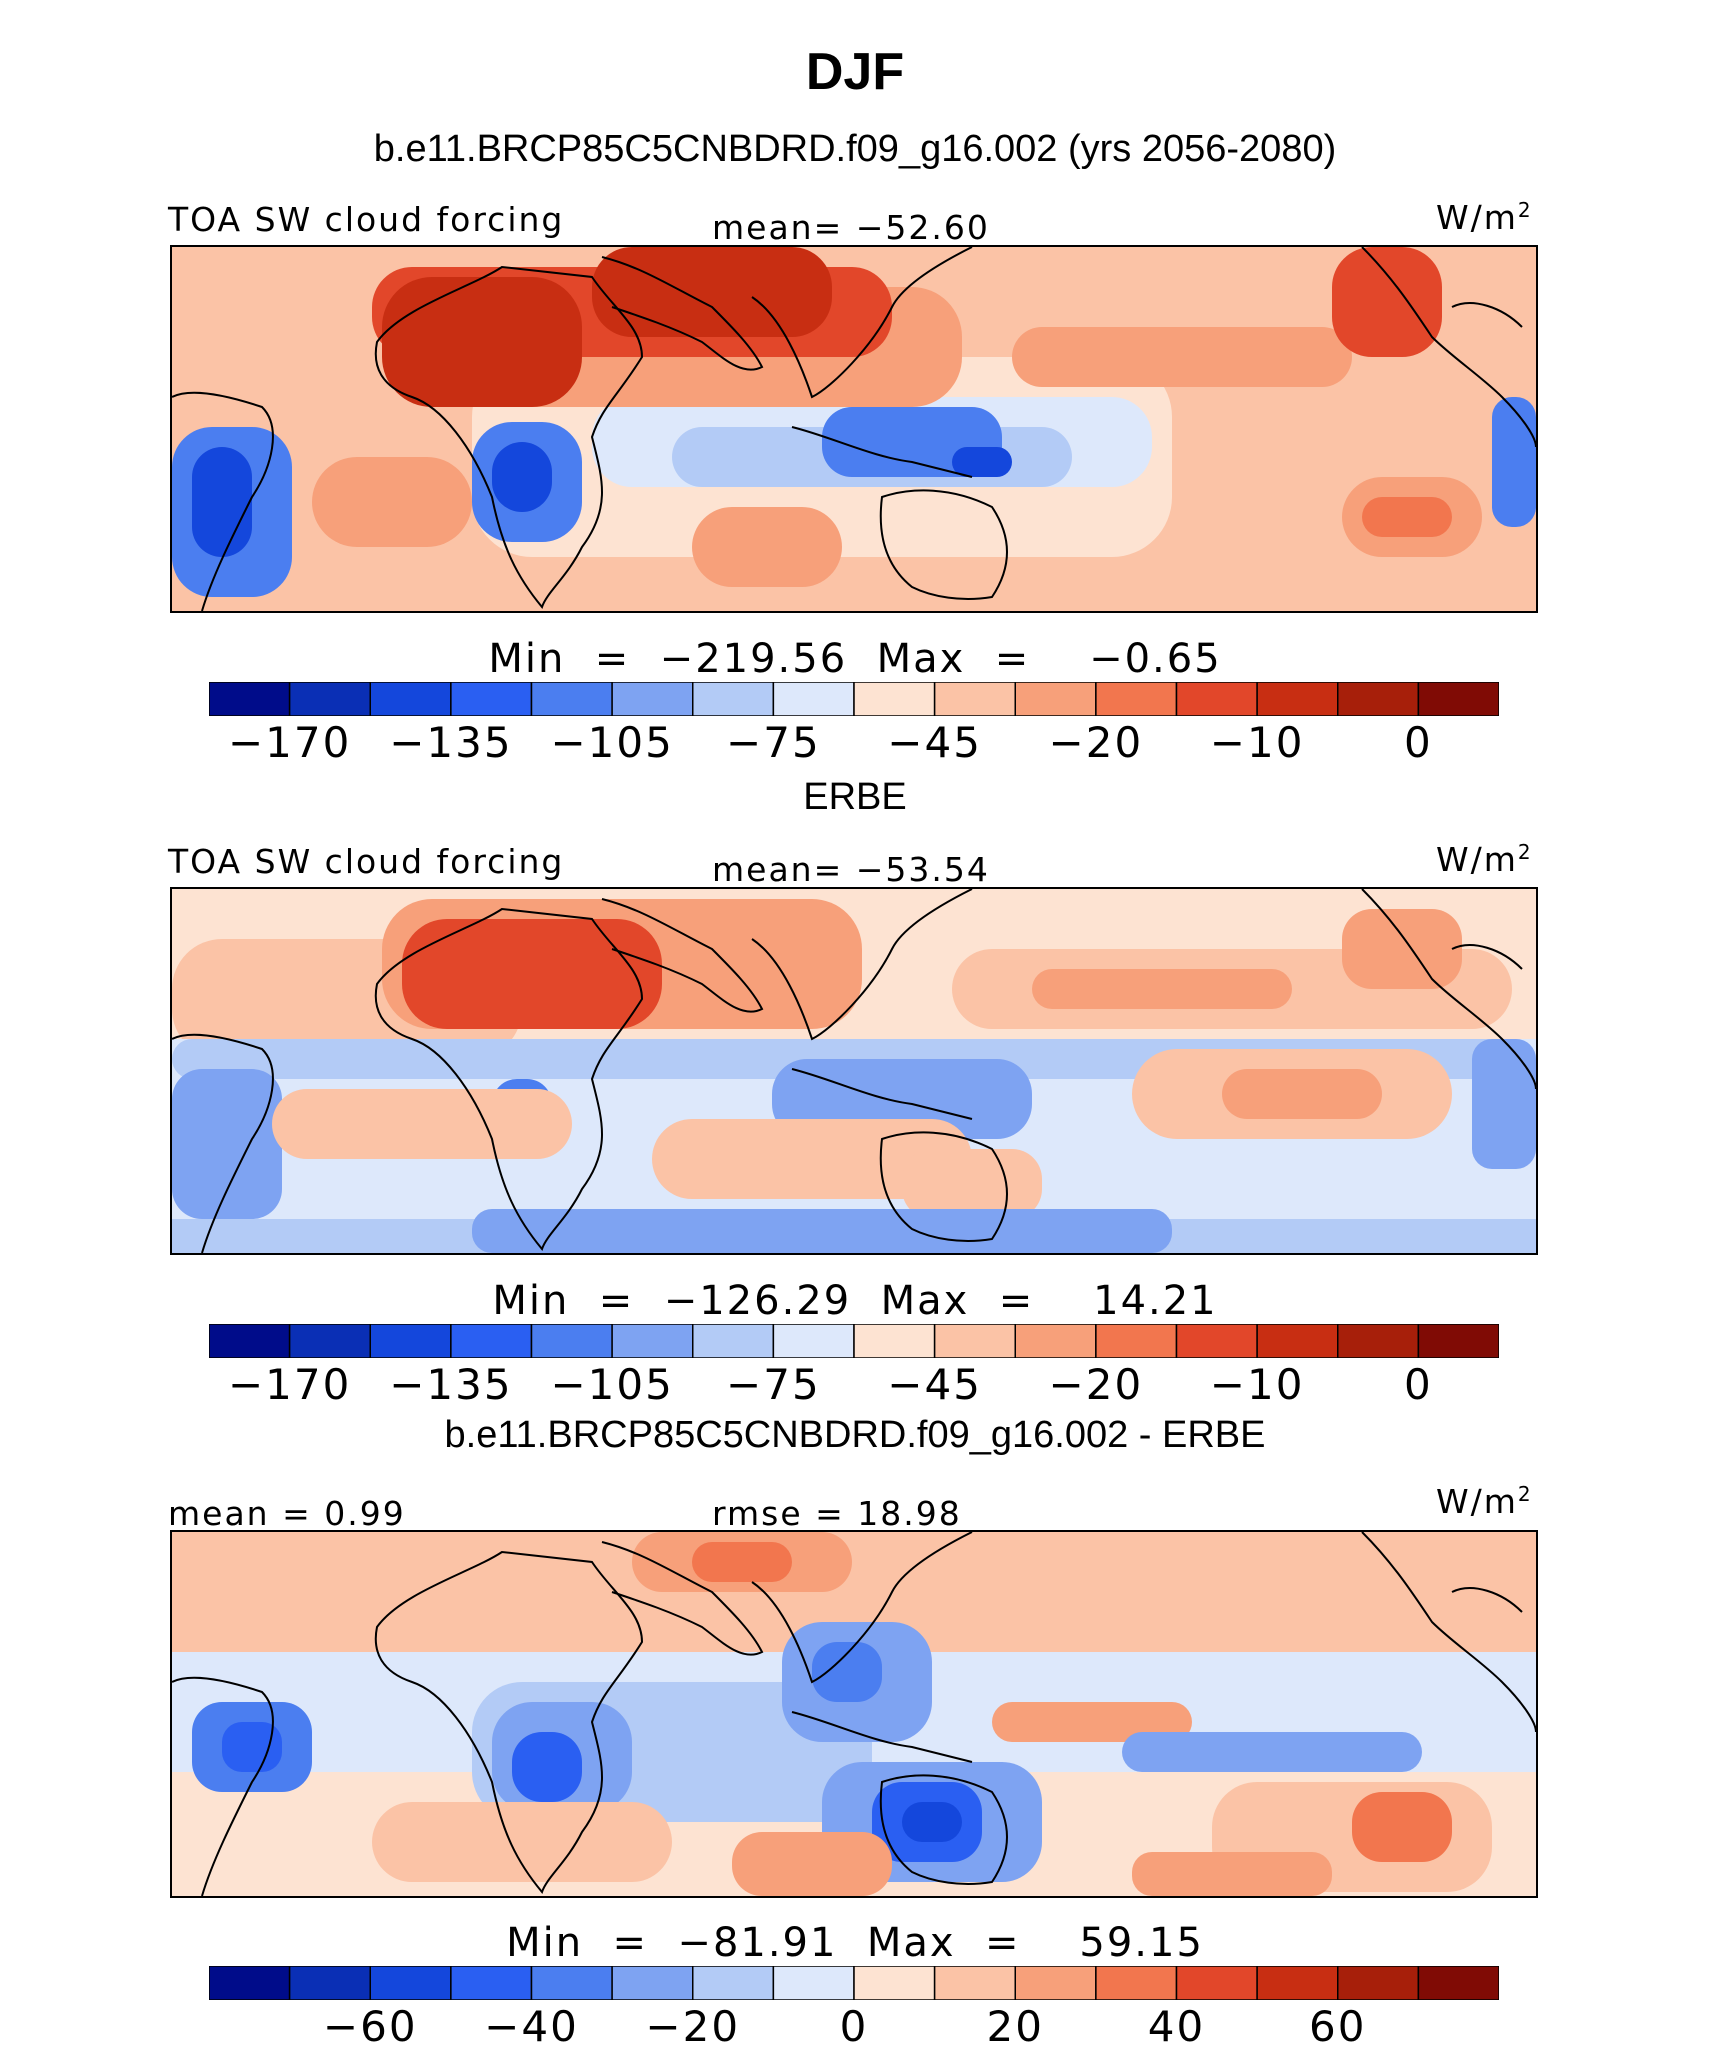  I want to click on colorbar-tick-label: −105, so click(612, 1384).